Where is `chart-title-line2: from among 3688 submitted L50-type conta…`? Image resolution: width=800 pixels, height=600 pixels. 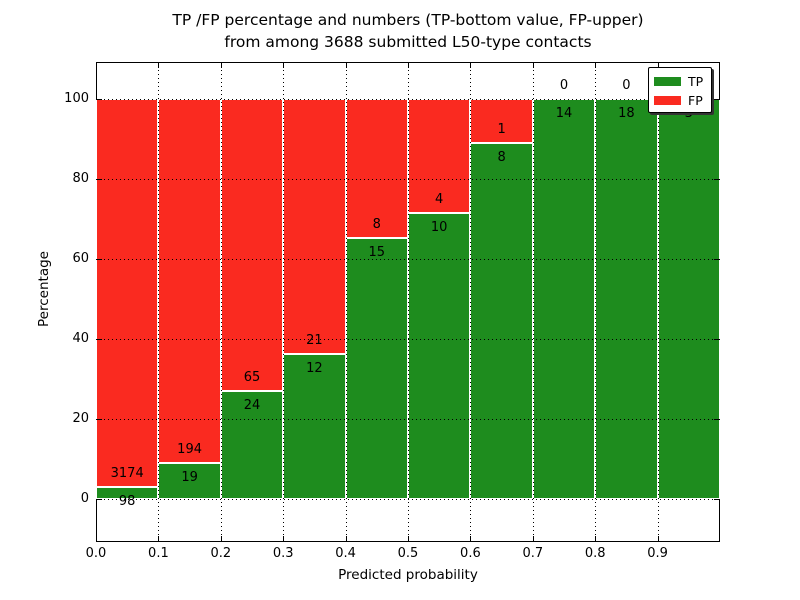 chart-title-line2: from among 3688 submitted L50-type conta… is located at coordinates (408, 42).